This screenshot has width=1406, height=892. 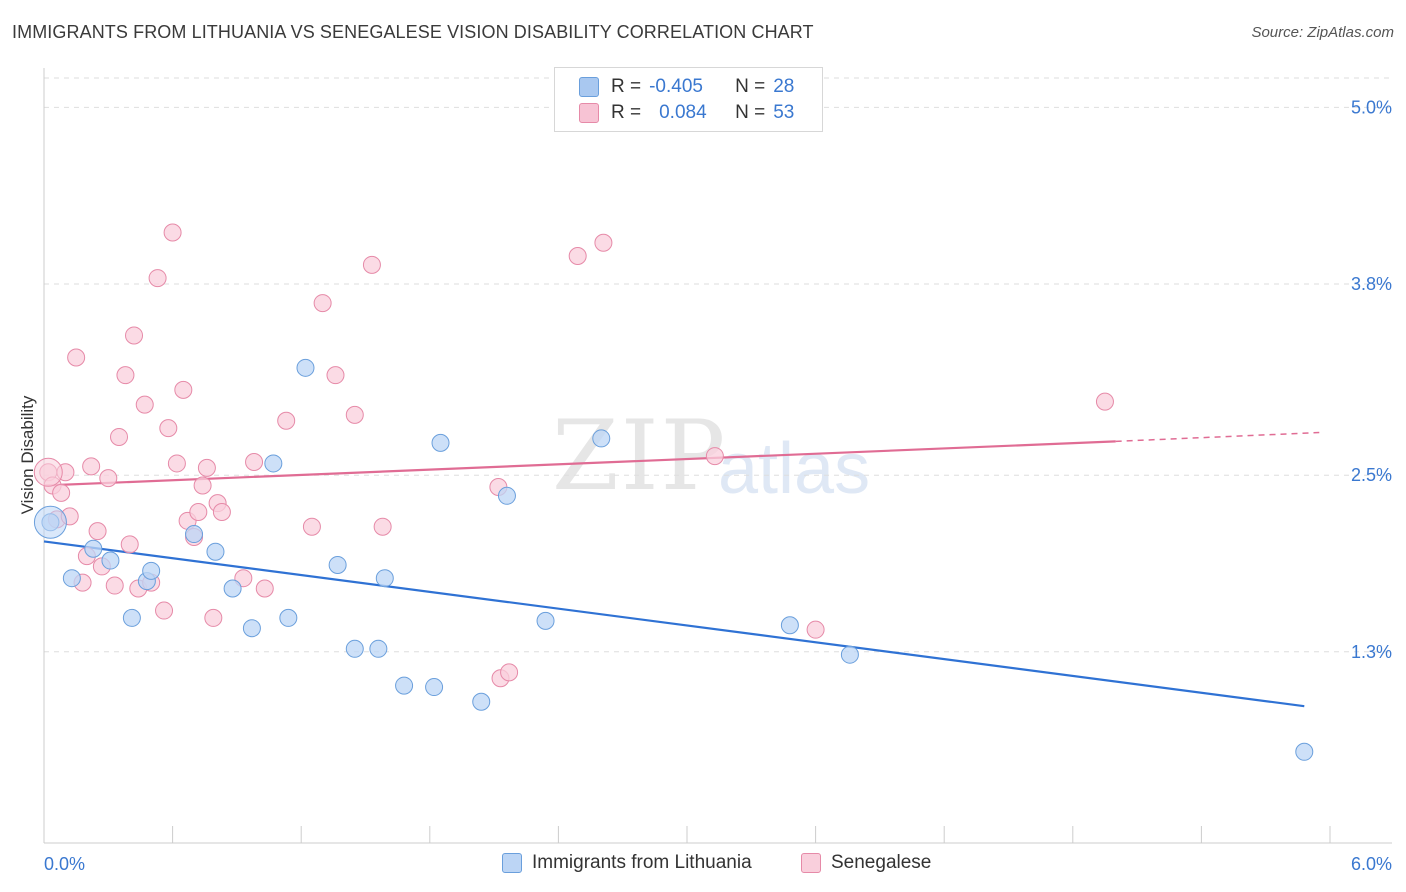 I want to click on legend-item-senegalese: Senegalese, so click(x=866, y=863).